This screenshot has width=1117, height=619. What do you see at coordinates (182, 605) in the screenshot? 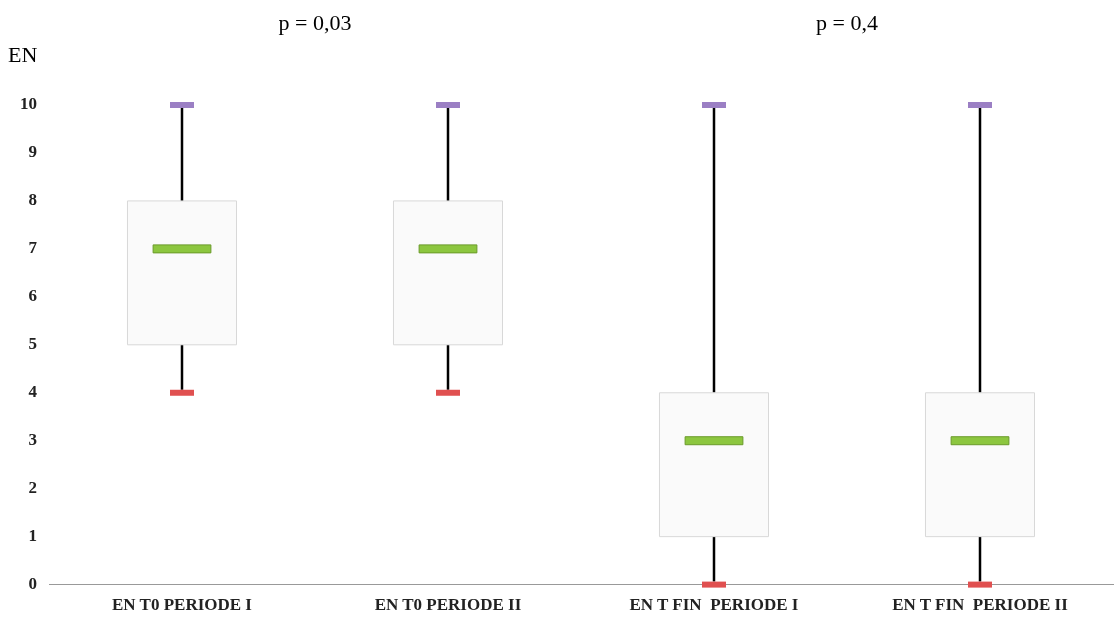
I see `x-tick-label: EN T0 PERIODE I` at bounding box center [182, 605].